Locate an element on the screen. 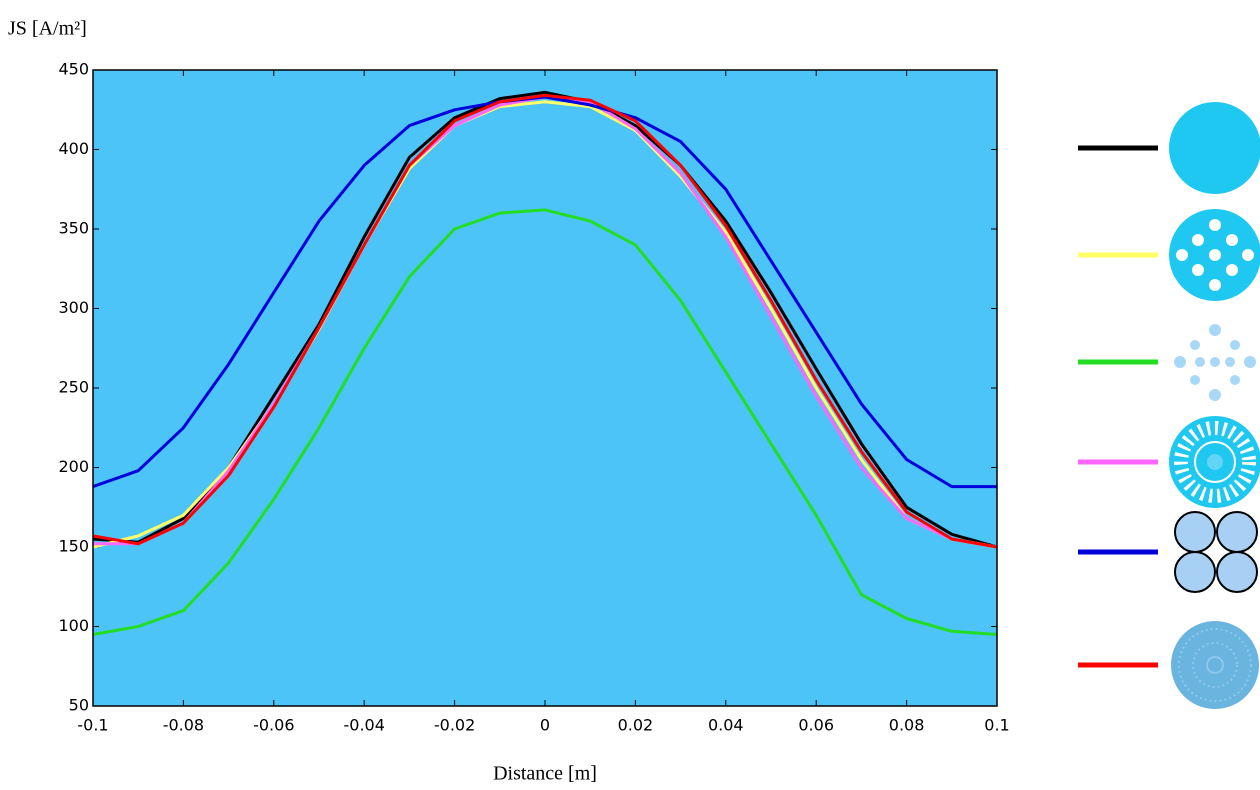 This screenshot has height=790, width=1260. icon-solid is located at coordinates (1214, 148).